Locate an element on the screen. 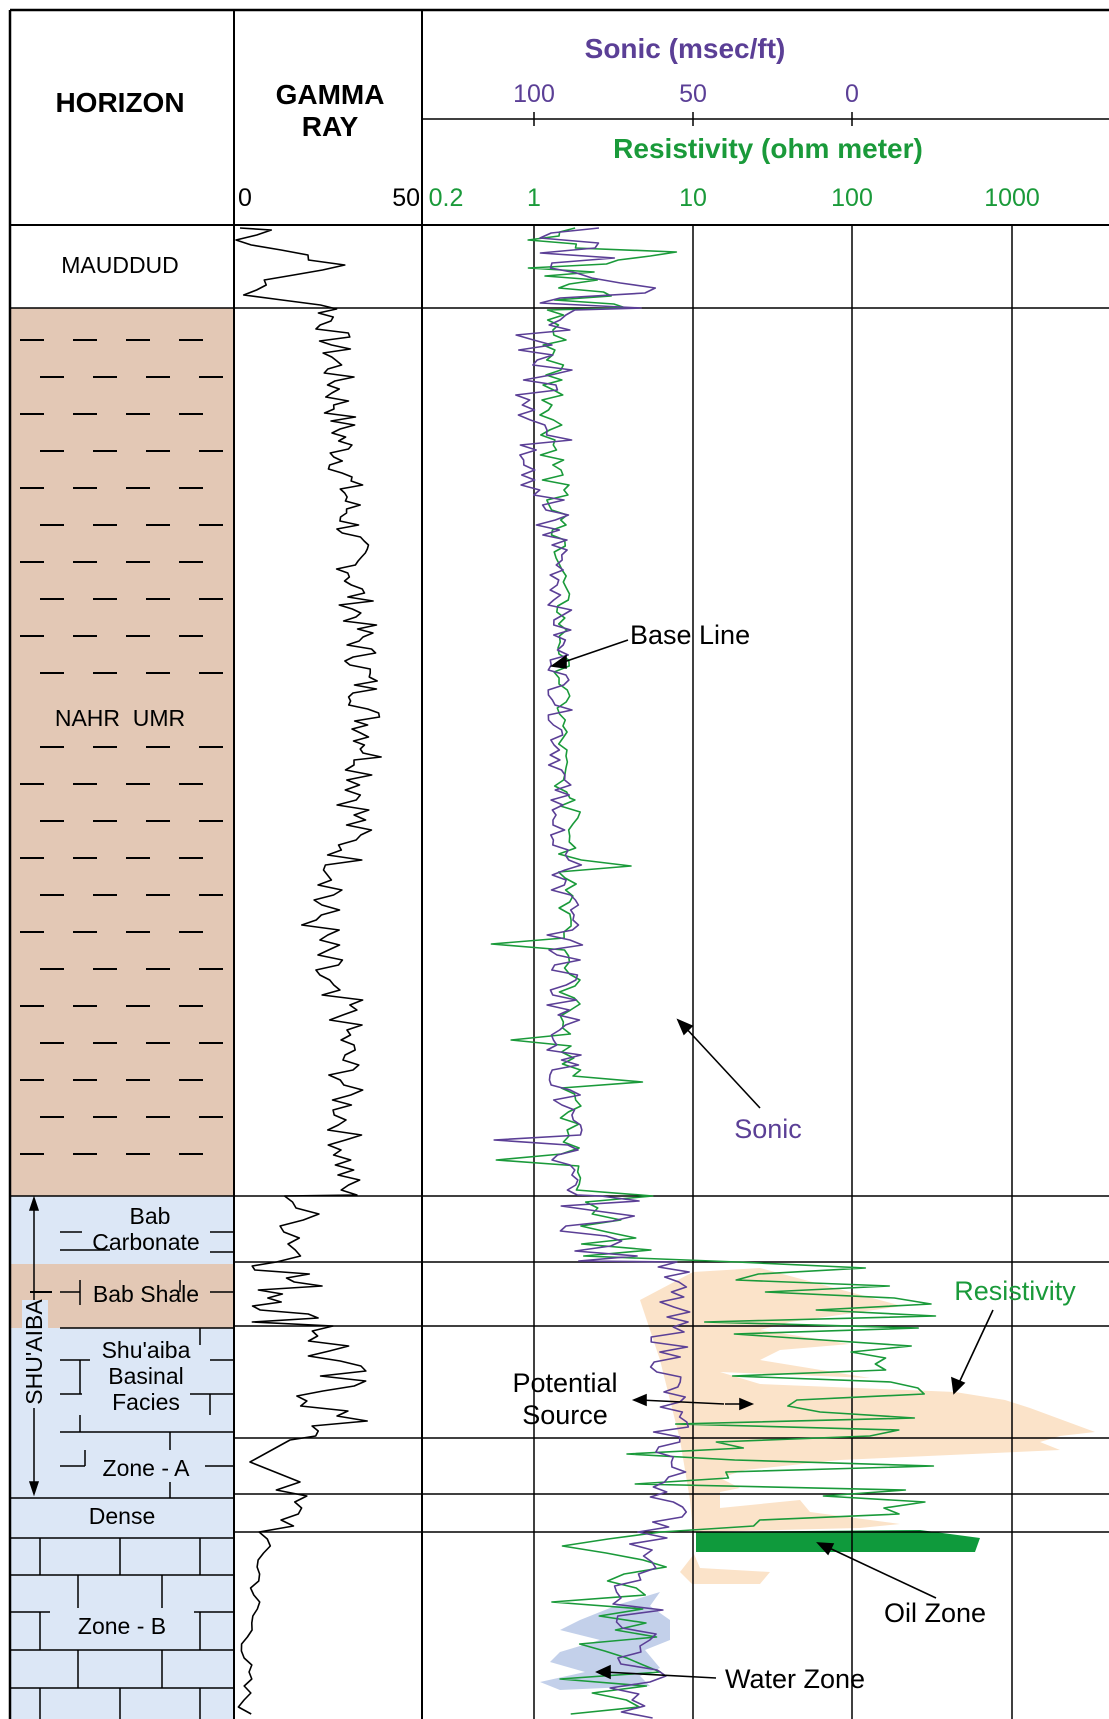 The height and width of the screenshot is (1719, 1109). zone-b-label: Zone - B is located at coordinates (122, 1626).